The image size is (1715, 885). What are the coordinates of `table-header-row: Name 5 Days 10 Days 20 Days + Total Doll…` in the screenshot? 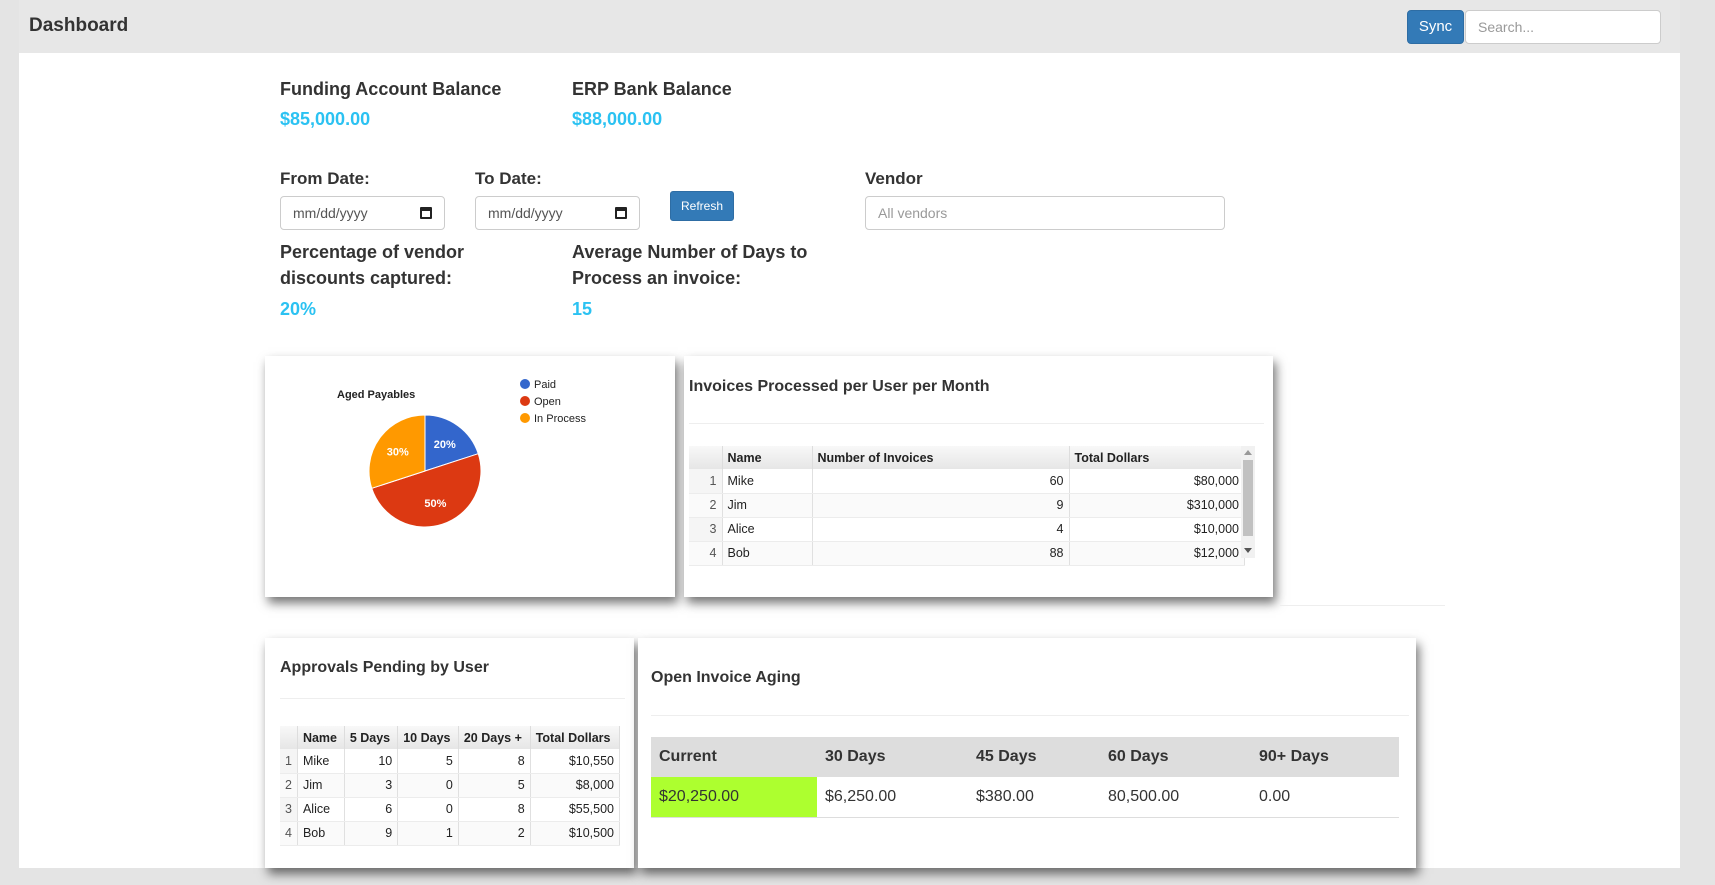 It's located at (450, 737).